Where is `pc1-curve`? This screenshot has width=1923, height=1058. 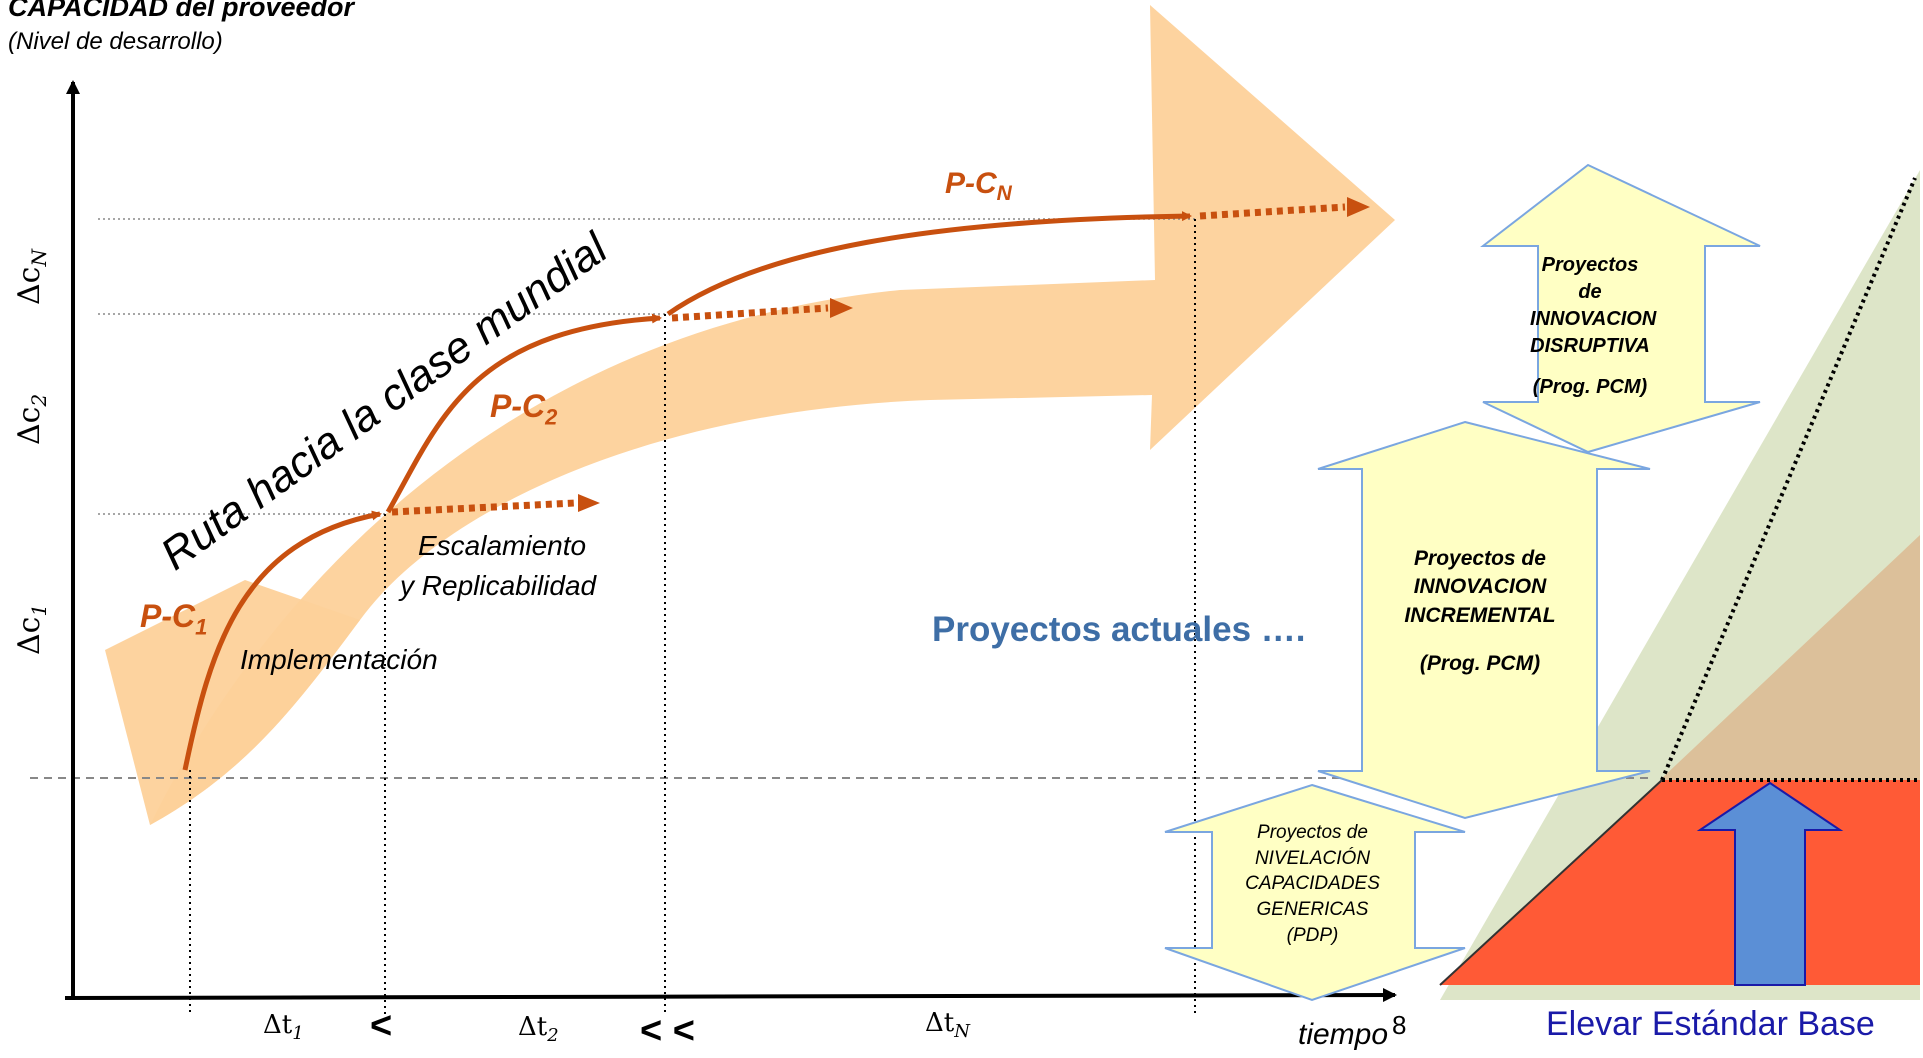 pc1-curve is located at coordinates (282, 640).